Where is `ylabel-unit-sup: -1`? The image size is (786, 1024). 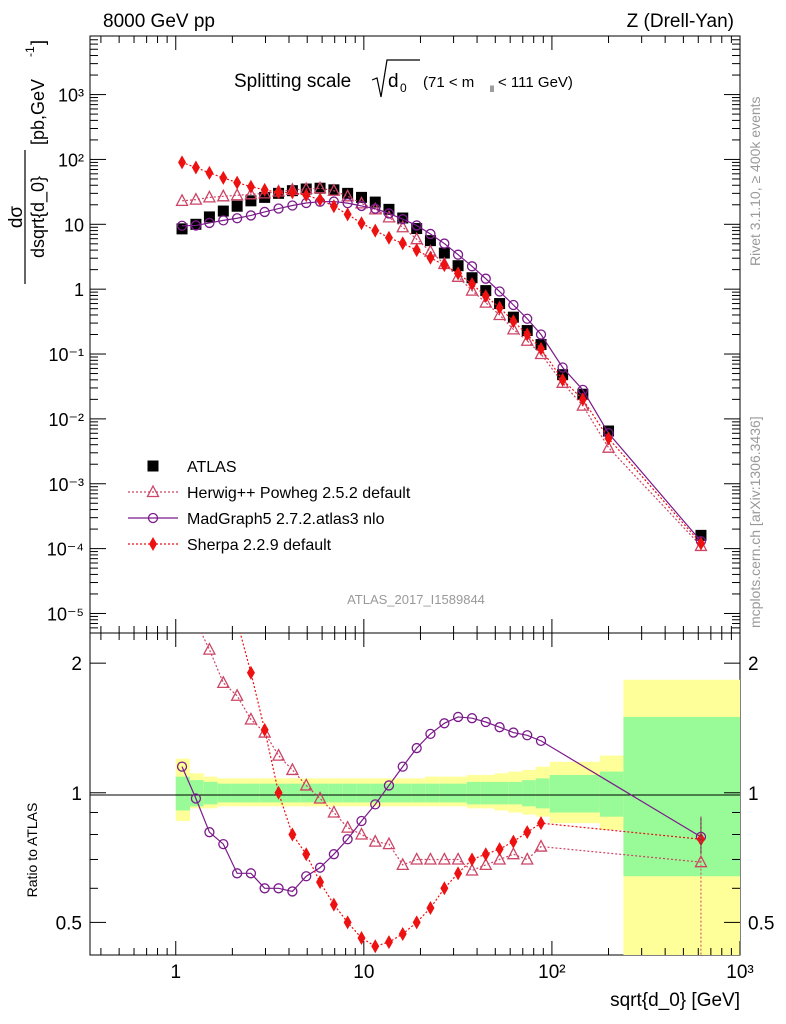
ylabel-unit-sup: -1 is located at coordinates (30, 51).